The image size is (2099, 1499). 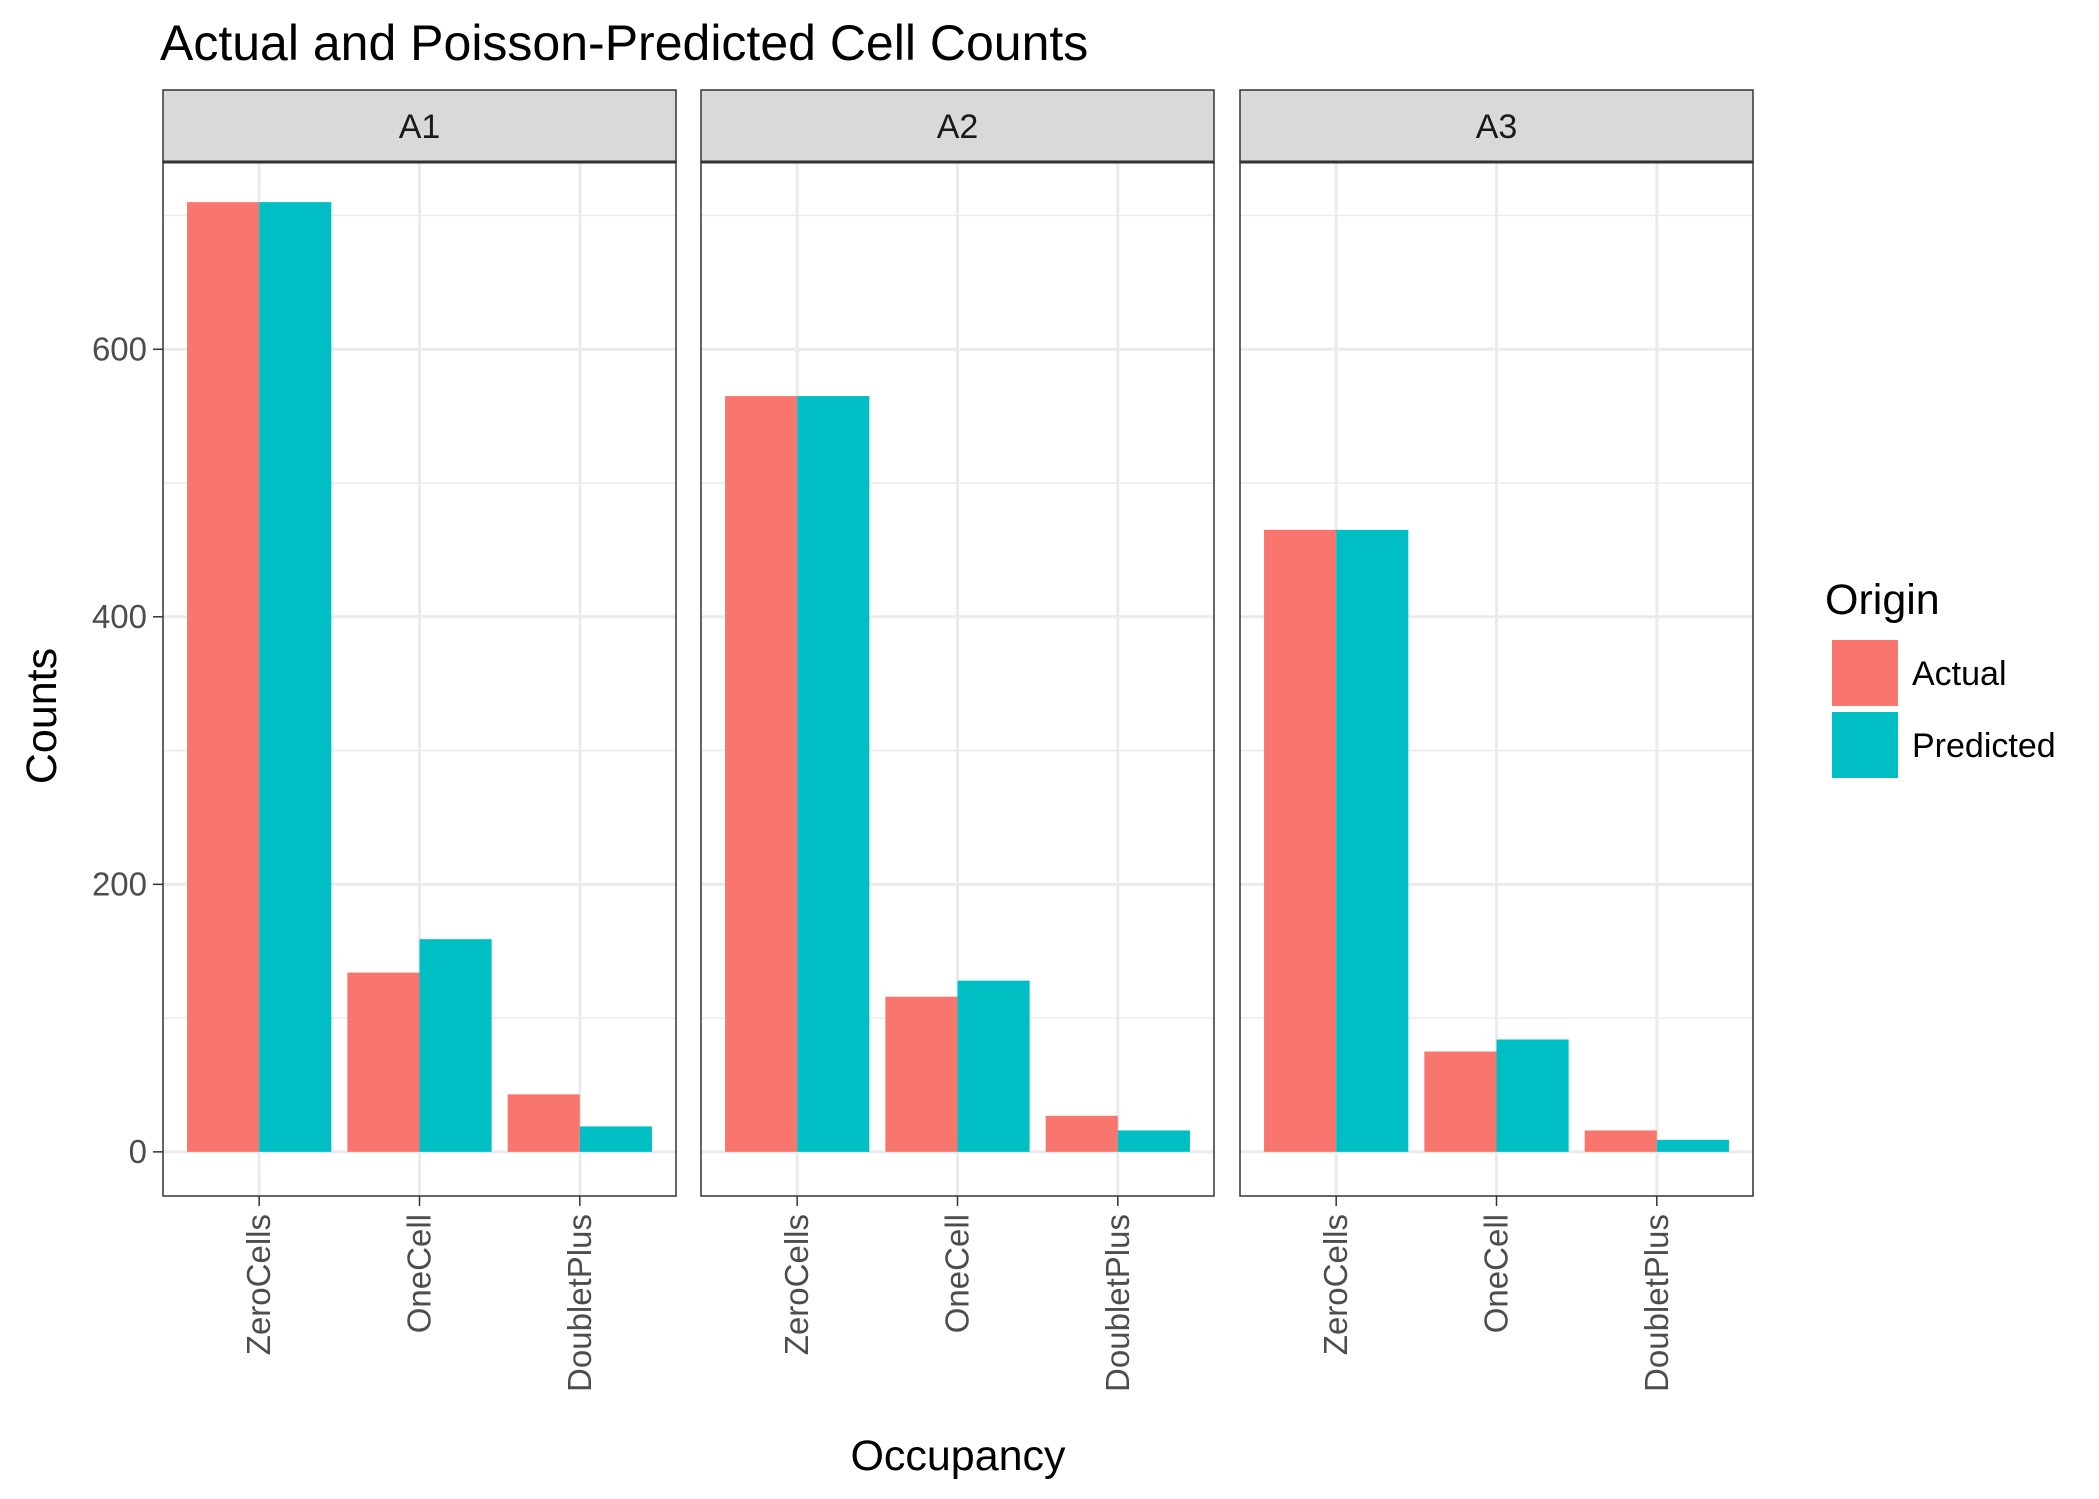 I want to click on y-tick-label: 600, so click(x=119, y=348).